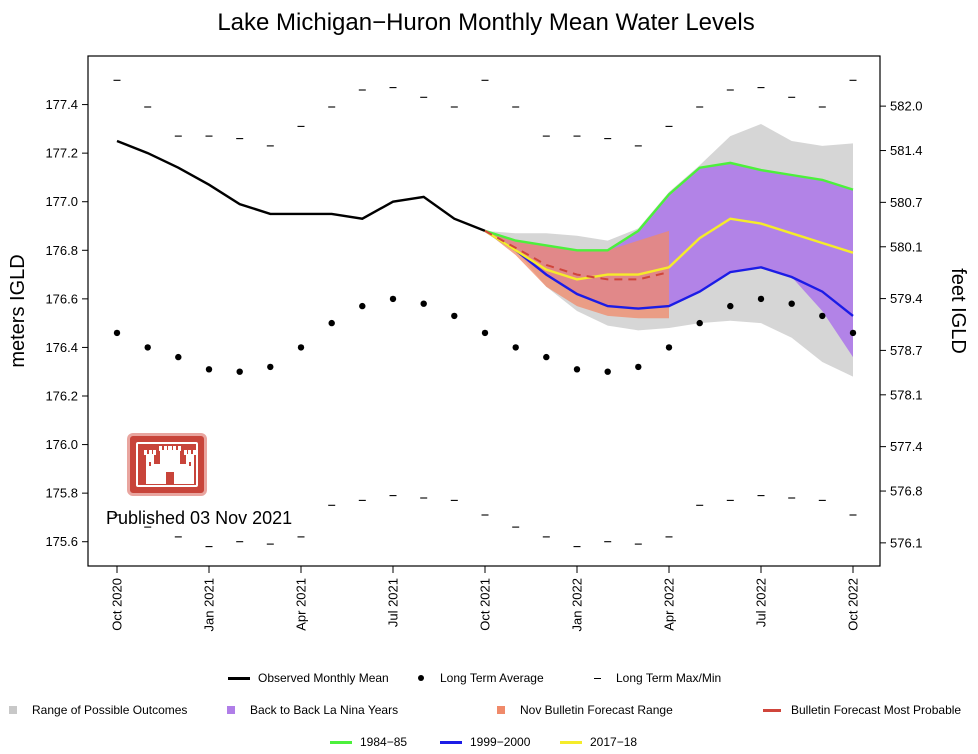 Image resolution: width=978 pixels, height=754 pixels. What do you see at coordinates (906, 542) in the screenshot?
I see `y-tick-label-right: 576.1` at bounding box center [906, 542].